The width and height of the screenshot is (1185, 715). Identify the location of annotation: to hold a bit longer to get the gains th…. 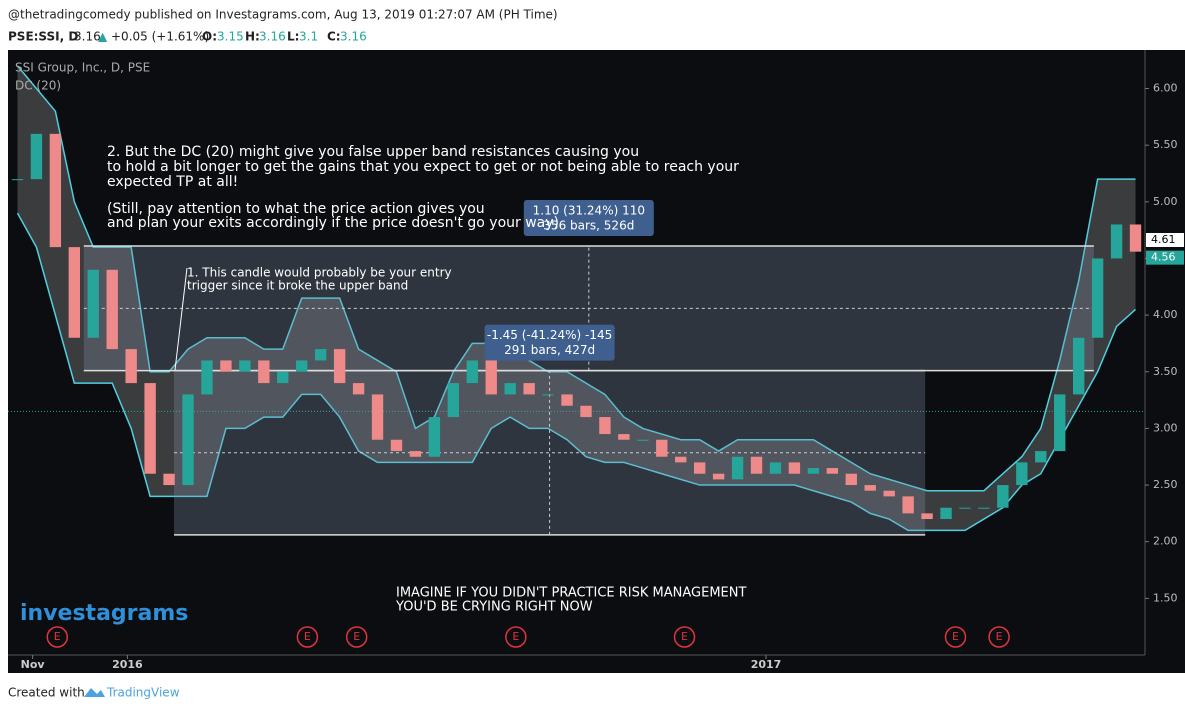
(423, 167).